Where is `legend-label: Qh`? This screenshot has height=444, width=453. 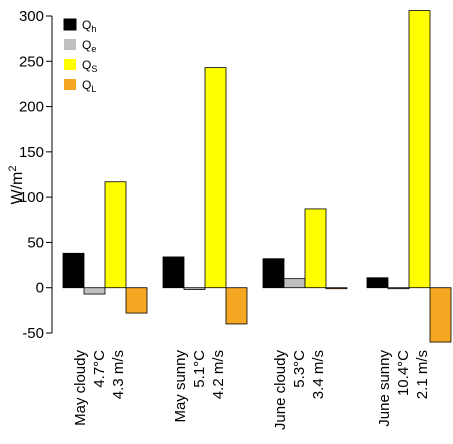
legend-label: Qh is located at coordinates (89, 26).